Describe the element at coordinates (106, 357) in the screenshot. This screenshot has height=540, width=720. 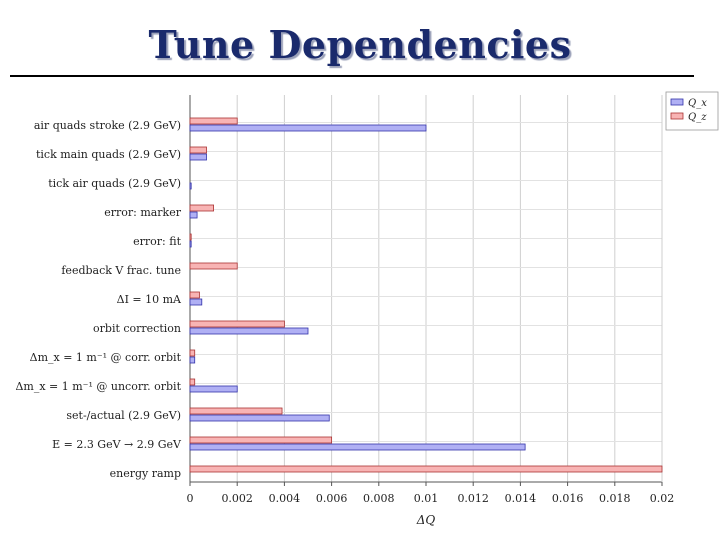
I see `category-label: Δm_x = 1 m⁻¹ @ corr. orbit` at that location.